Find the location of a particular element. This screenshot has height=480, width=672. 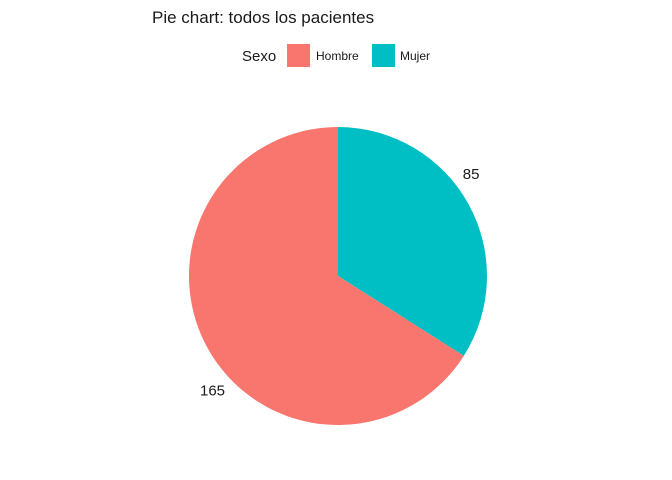

legend-key-mujer is located at coordinates (383, 55).